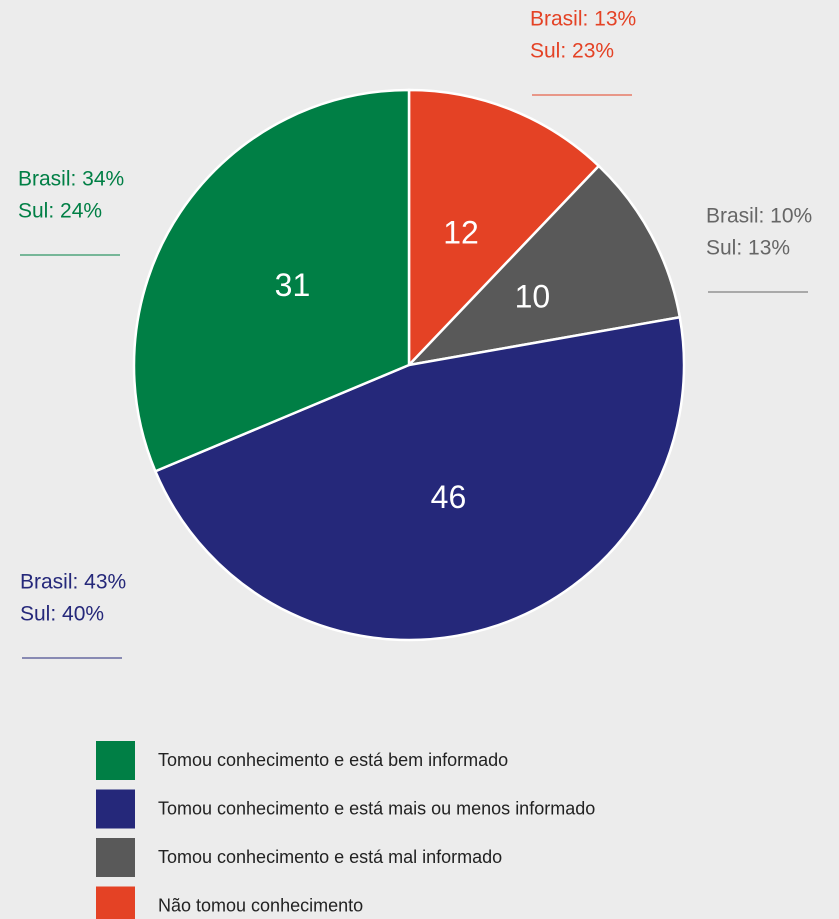 The image size is (839, 919). What do you see at coordinates (583, 19) in the screenshot?
I see `annotation: Brasil: 13%` at bounding box center [583, 19].